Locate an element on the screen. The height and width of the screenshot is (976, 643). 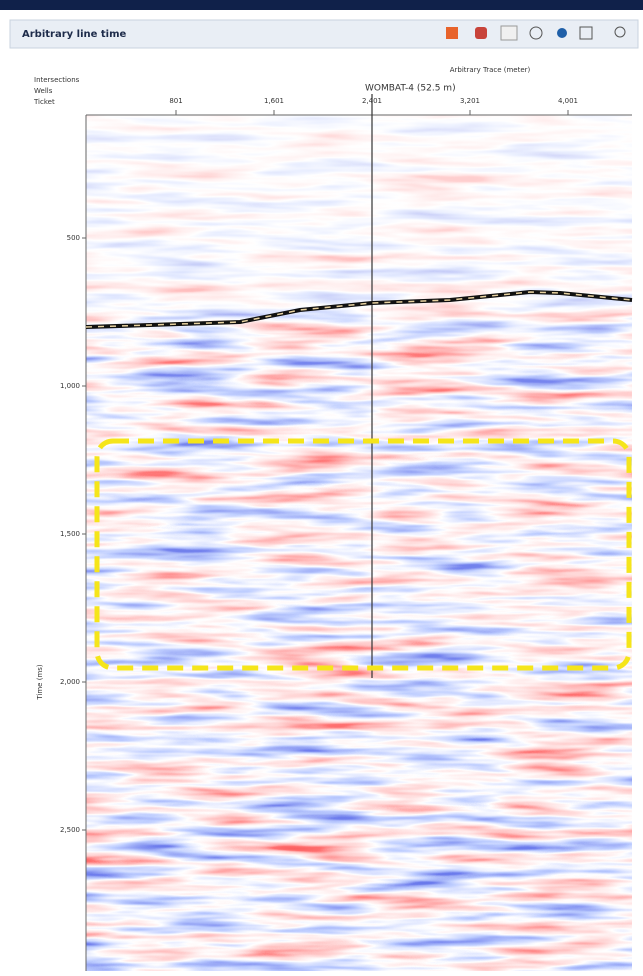
left-axis: 500 1,000 1,500 2,000 2,500 is located at coordinates (73, 534).